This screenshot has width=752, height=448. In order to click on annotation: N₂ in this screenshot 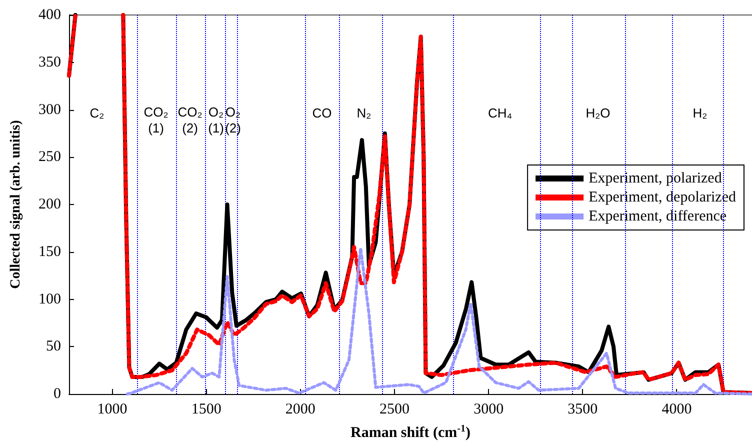, I will do `click(364, 113)`.